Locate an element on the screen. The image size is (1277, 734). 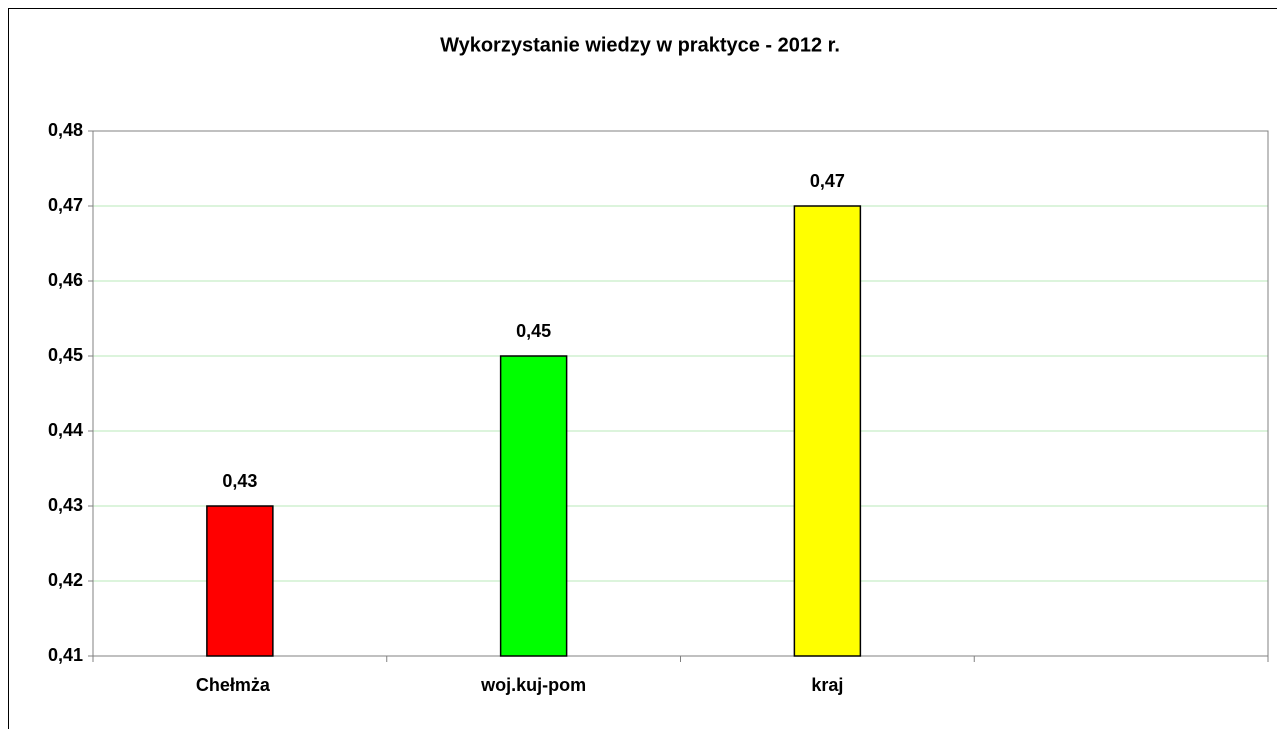
y-tick-label: 0,41 is located at coordinates (65, 655).